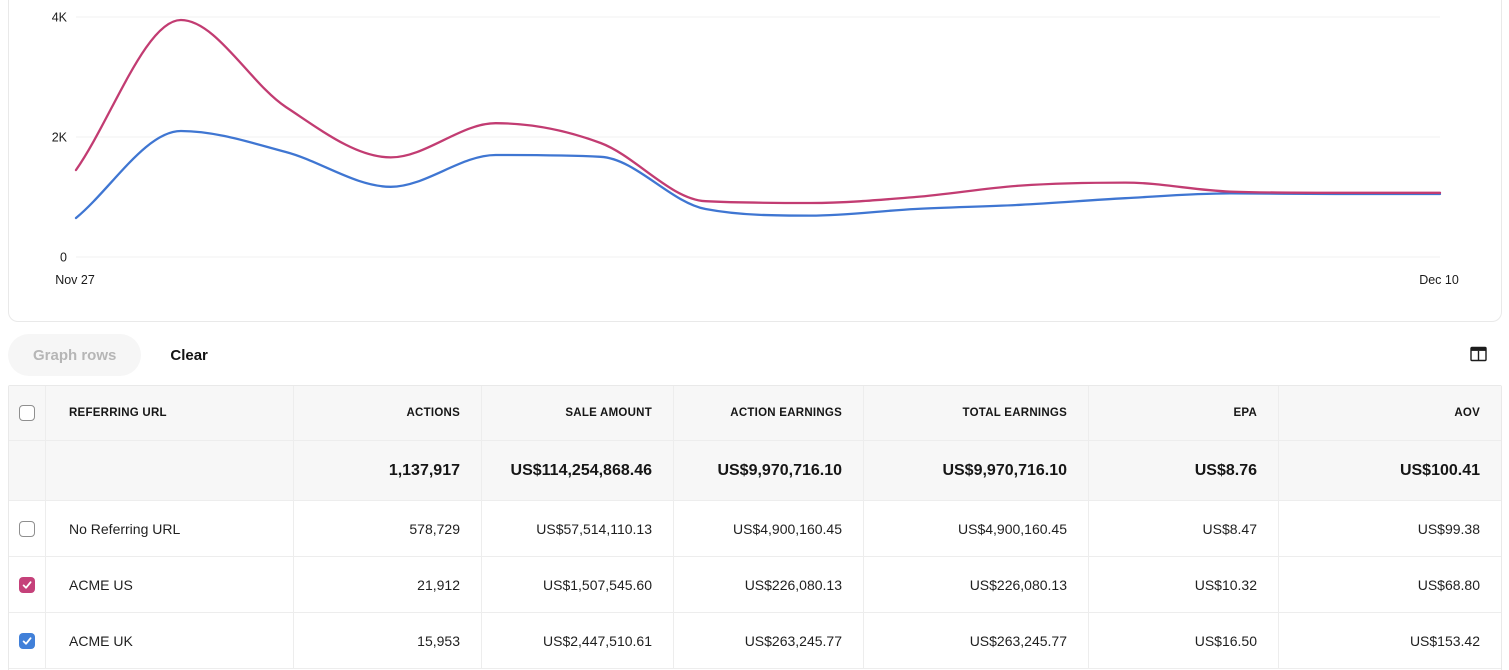  What do you see at coordinates (1184, 640) in the screenshot?
I see `cell-epa: US$16.50` at bounding box center [1184, 640].